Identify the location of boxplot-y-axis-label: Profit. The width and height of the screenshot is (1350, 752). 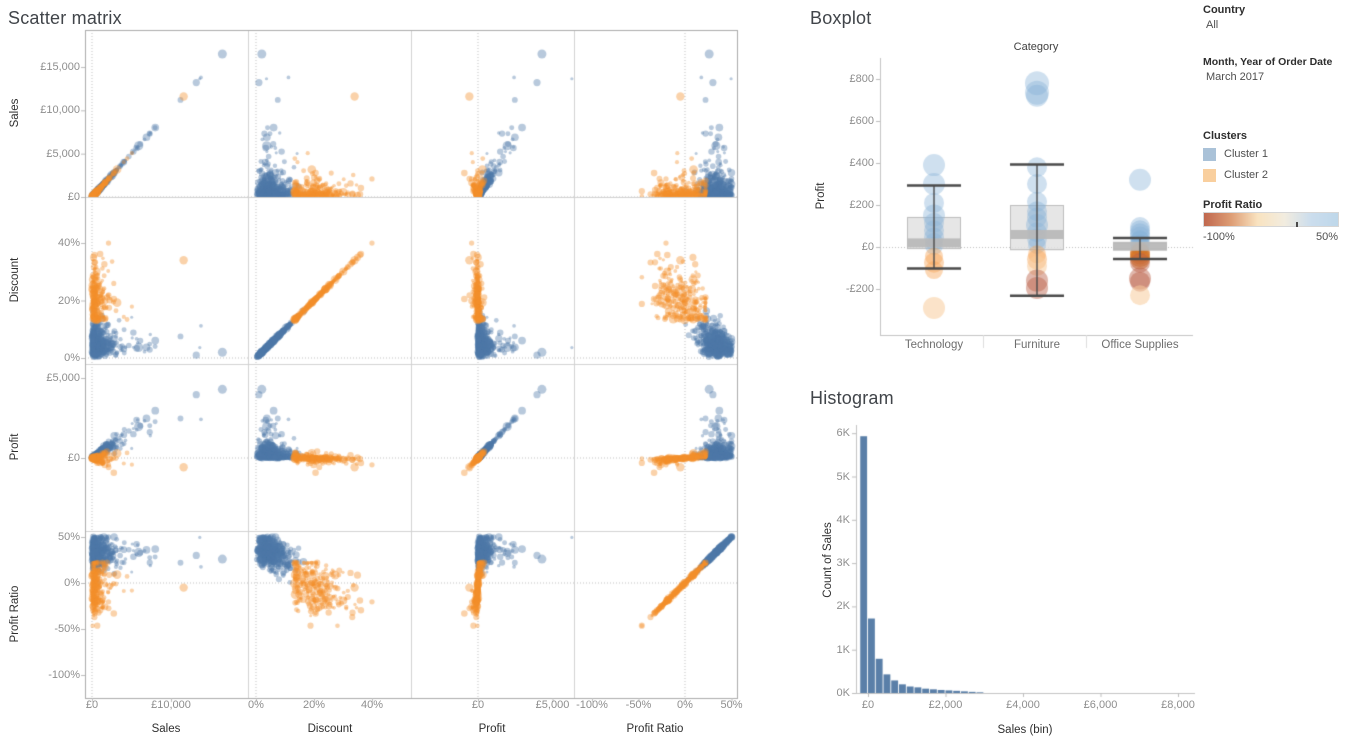
(821, 196).